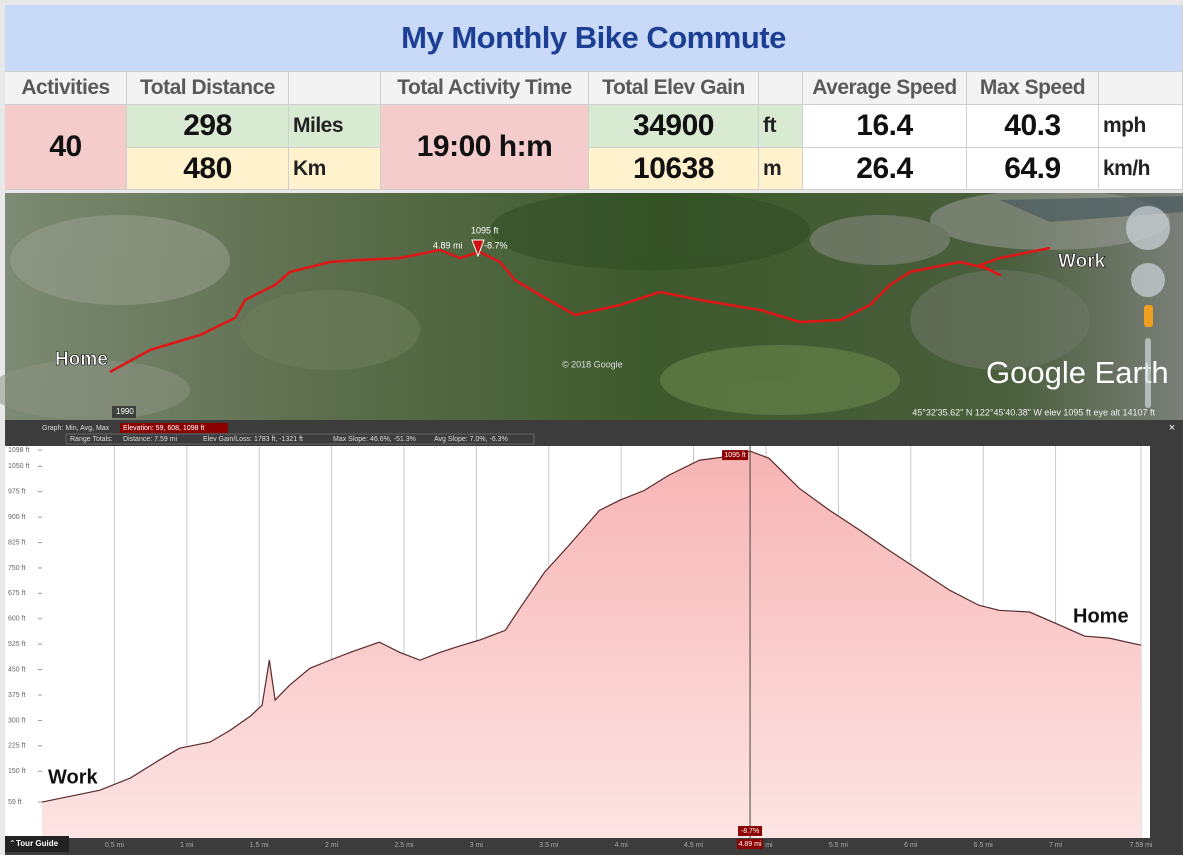 The image size is (1183, 855). I want to click on x-tick-label: 6.5 mi, so click(984, 845).